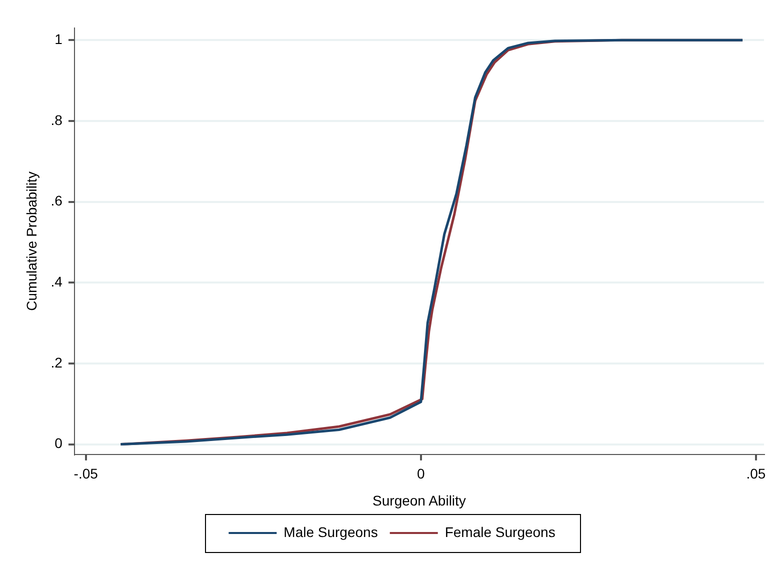 The width and height of the screenshot is (772, 568). I want to click on y-tick-label: .8, so click(56, 120).